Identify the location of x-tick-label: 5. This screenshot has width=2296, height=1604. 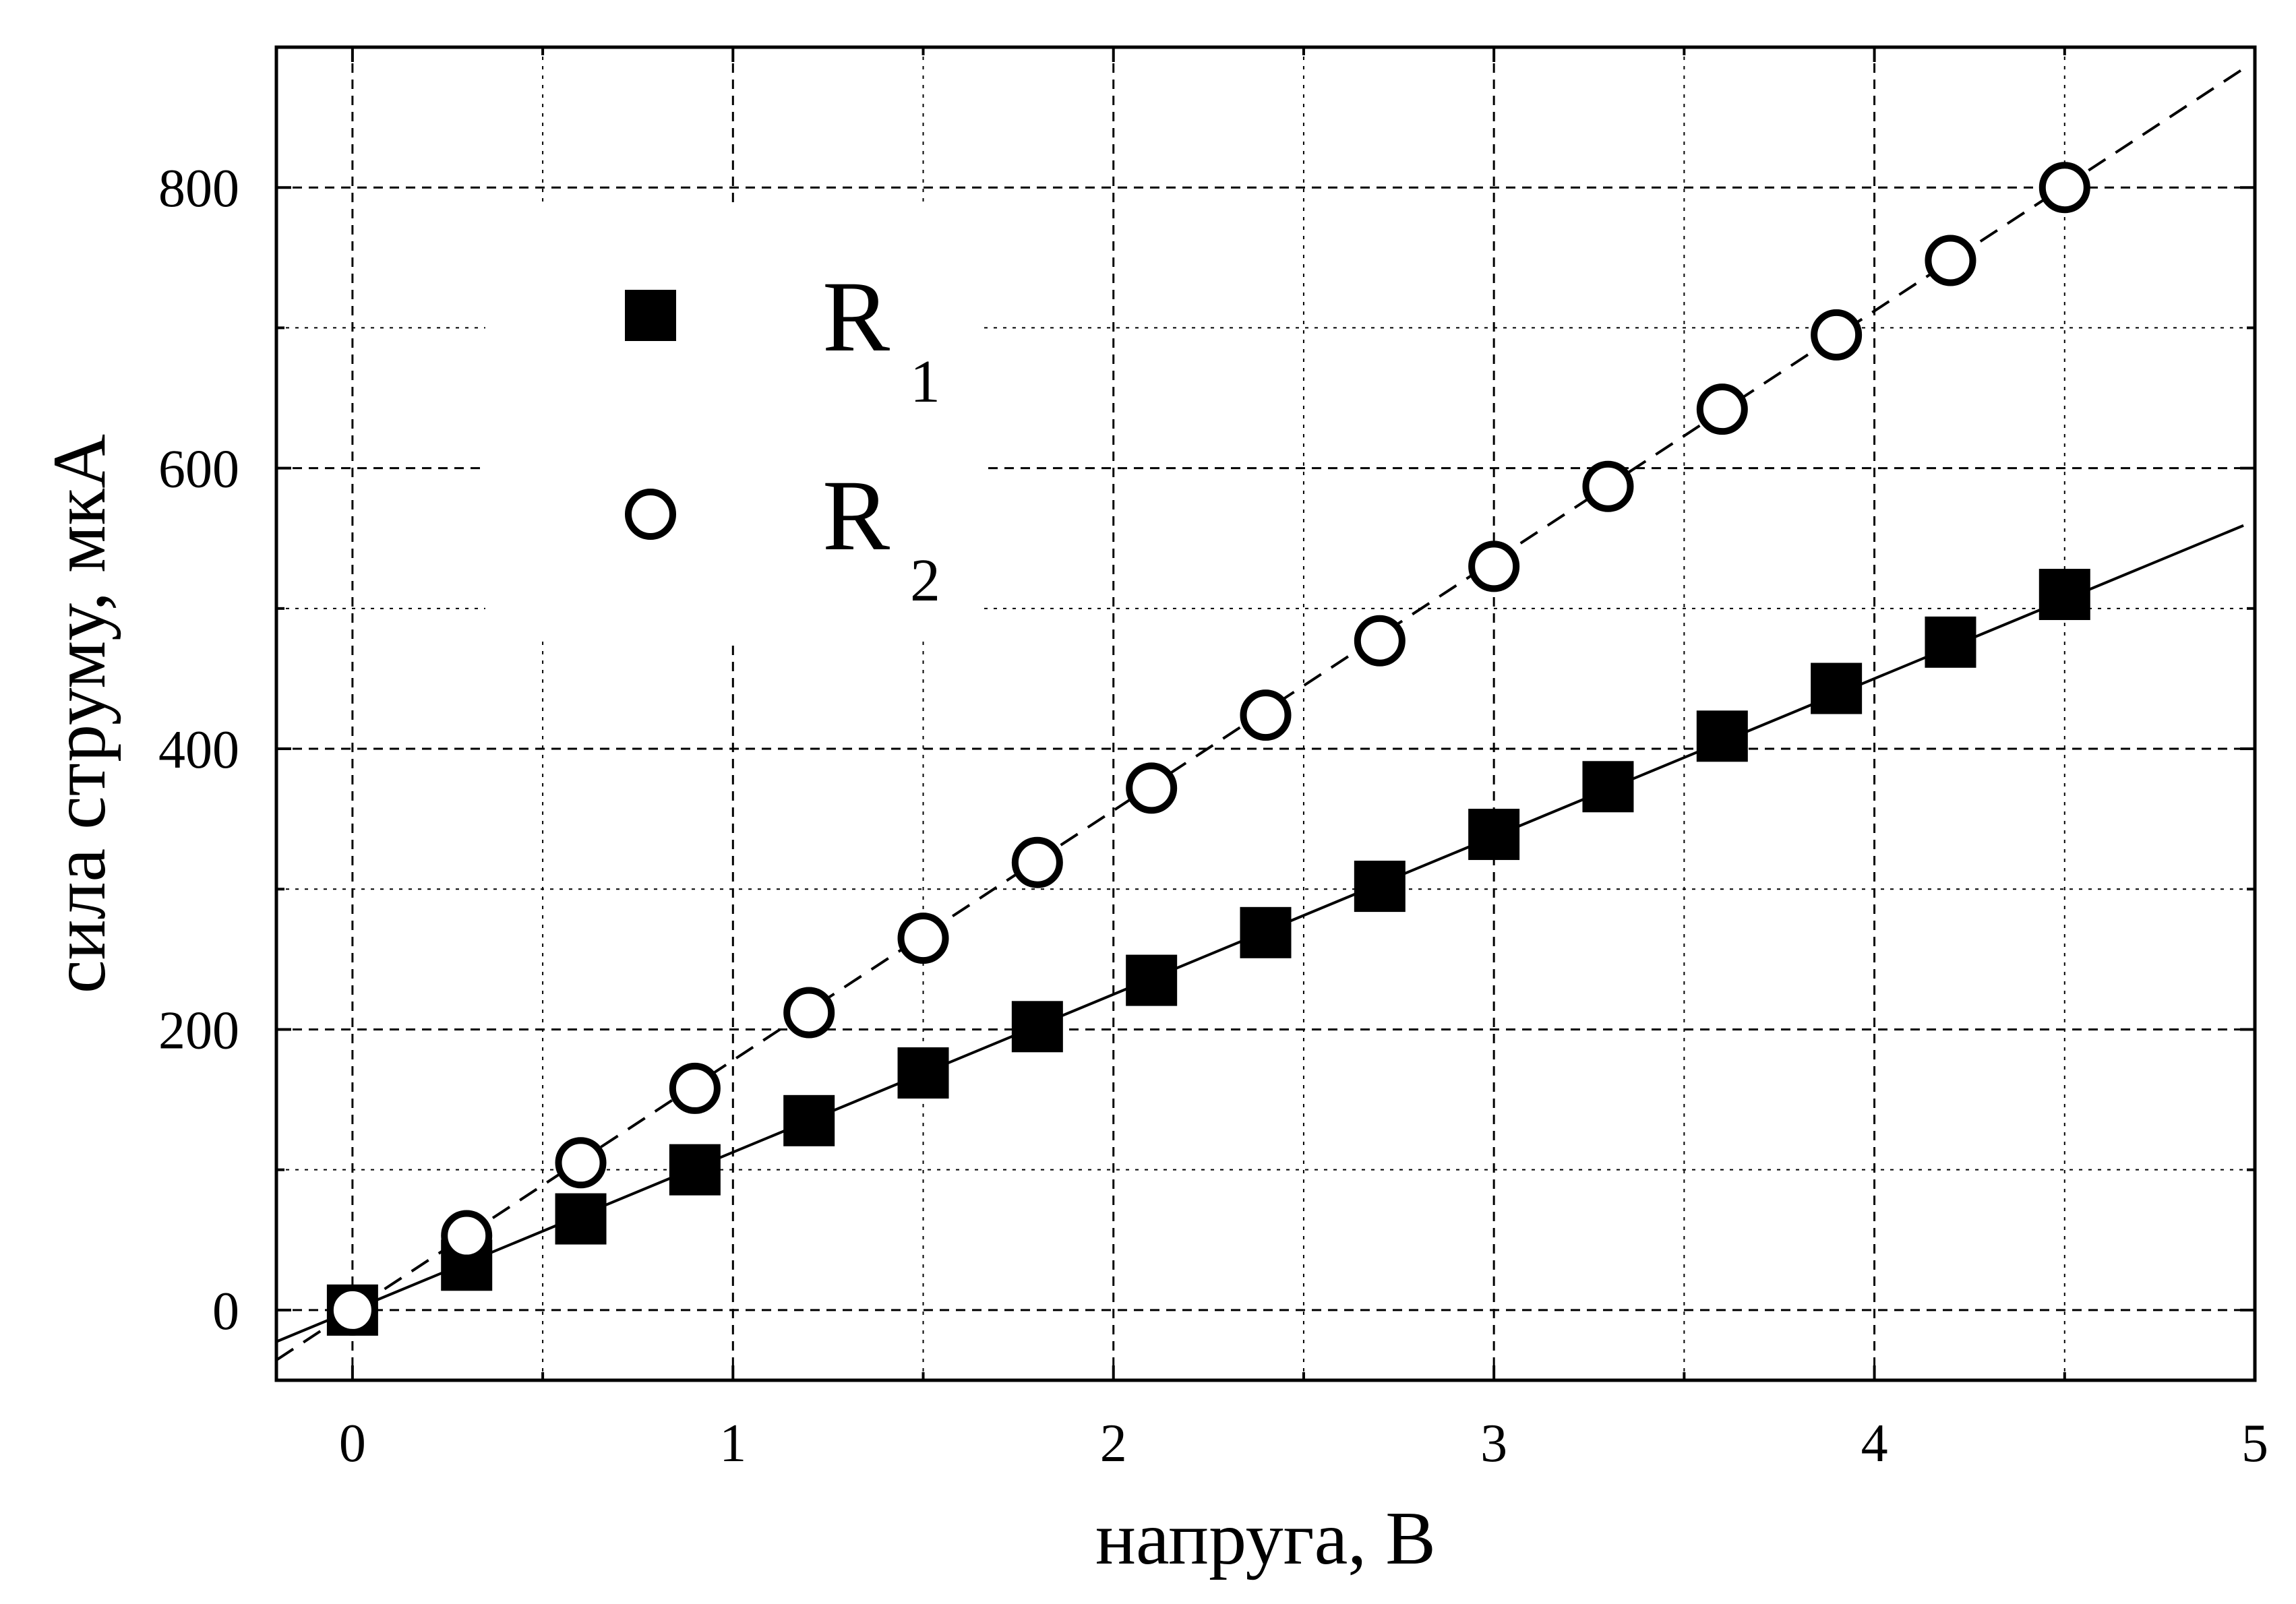
(2254, 1444).